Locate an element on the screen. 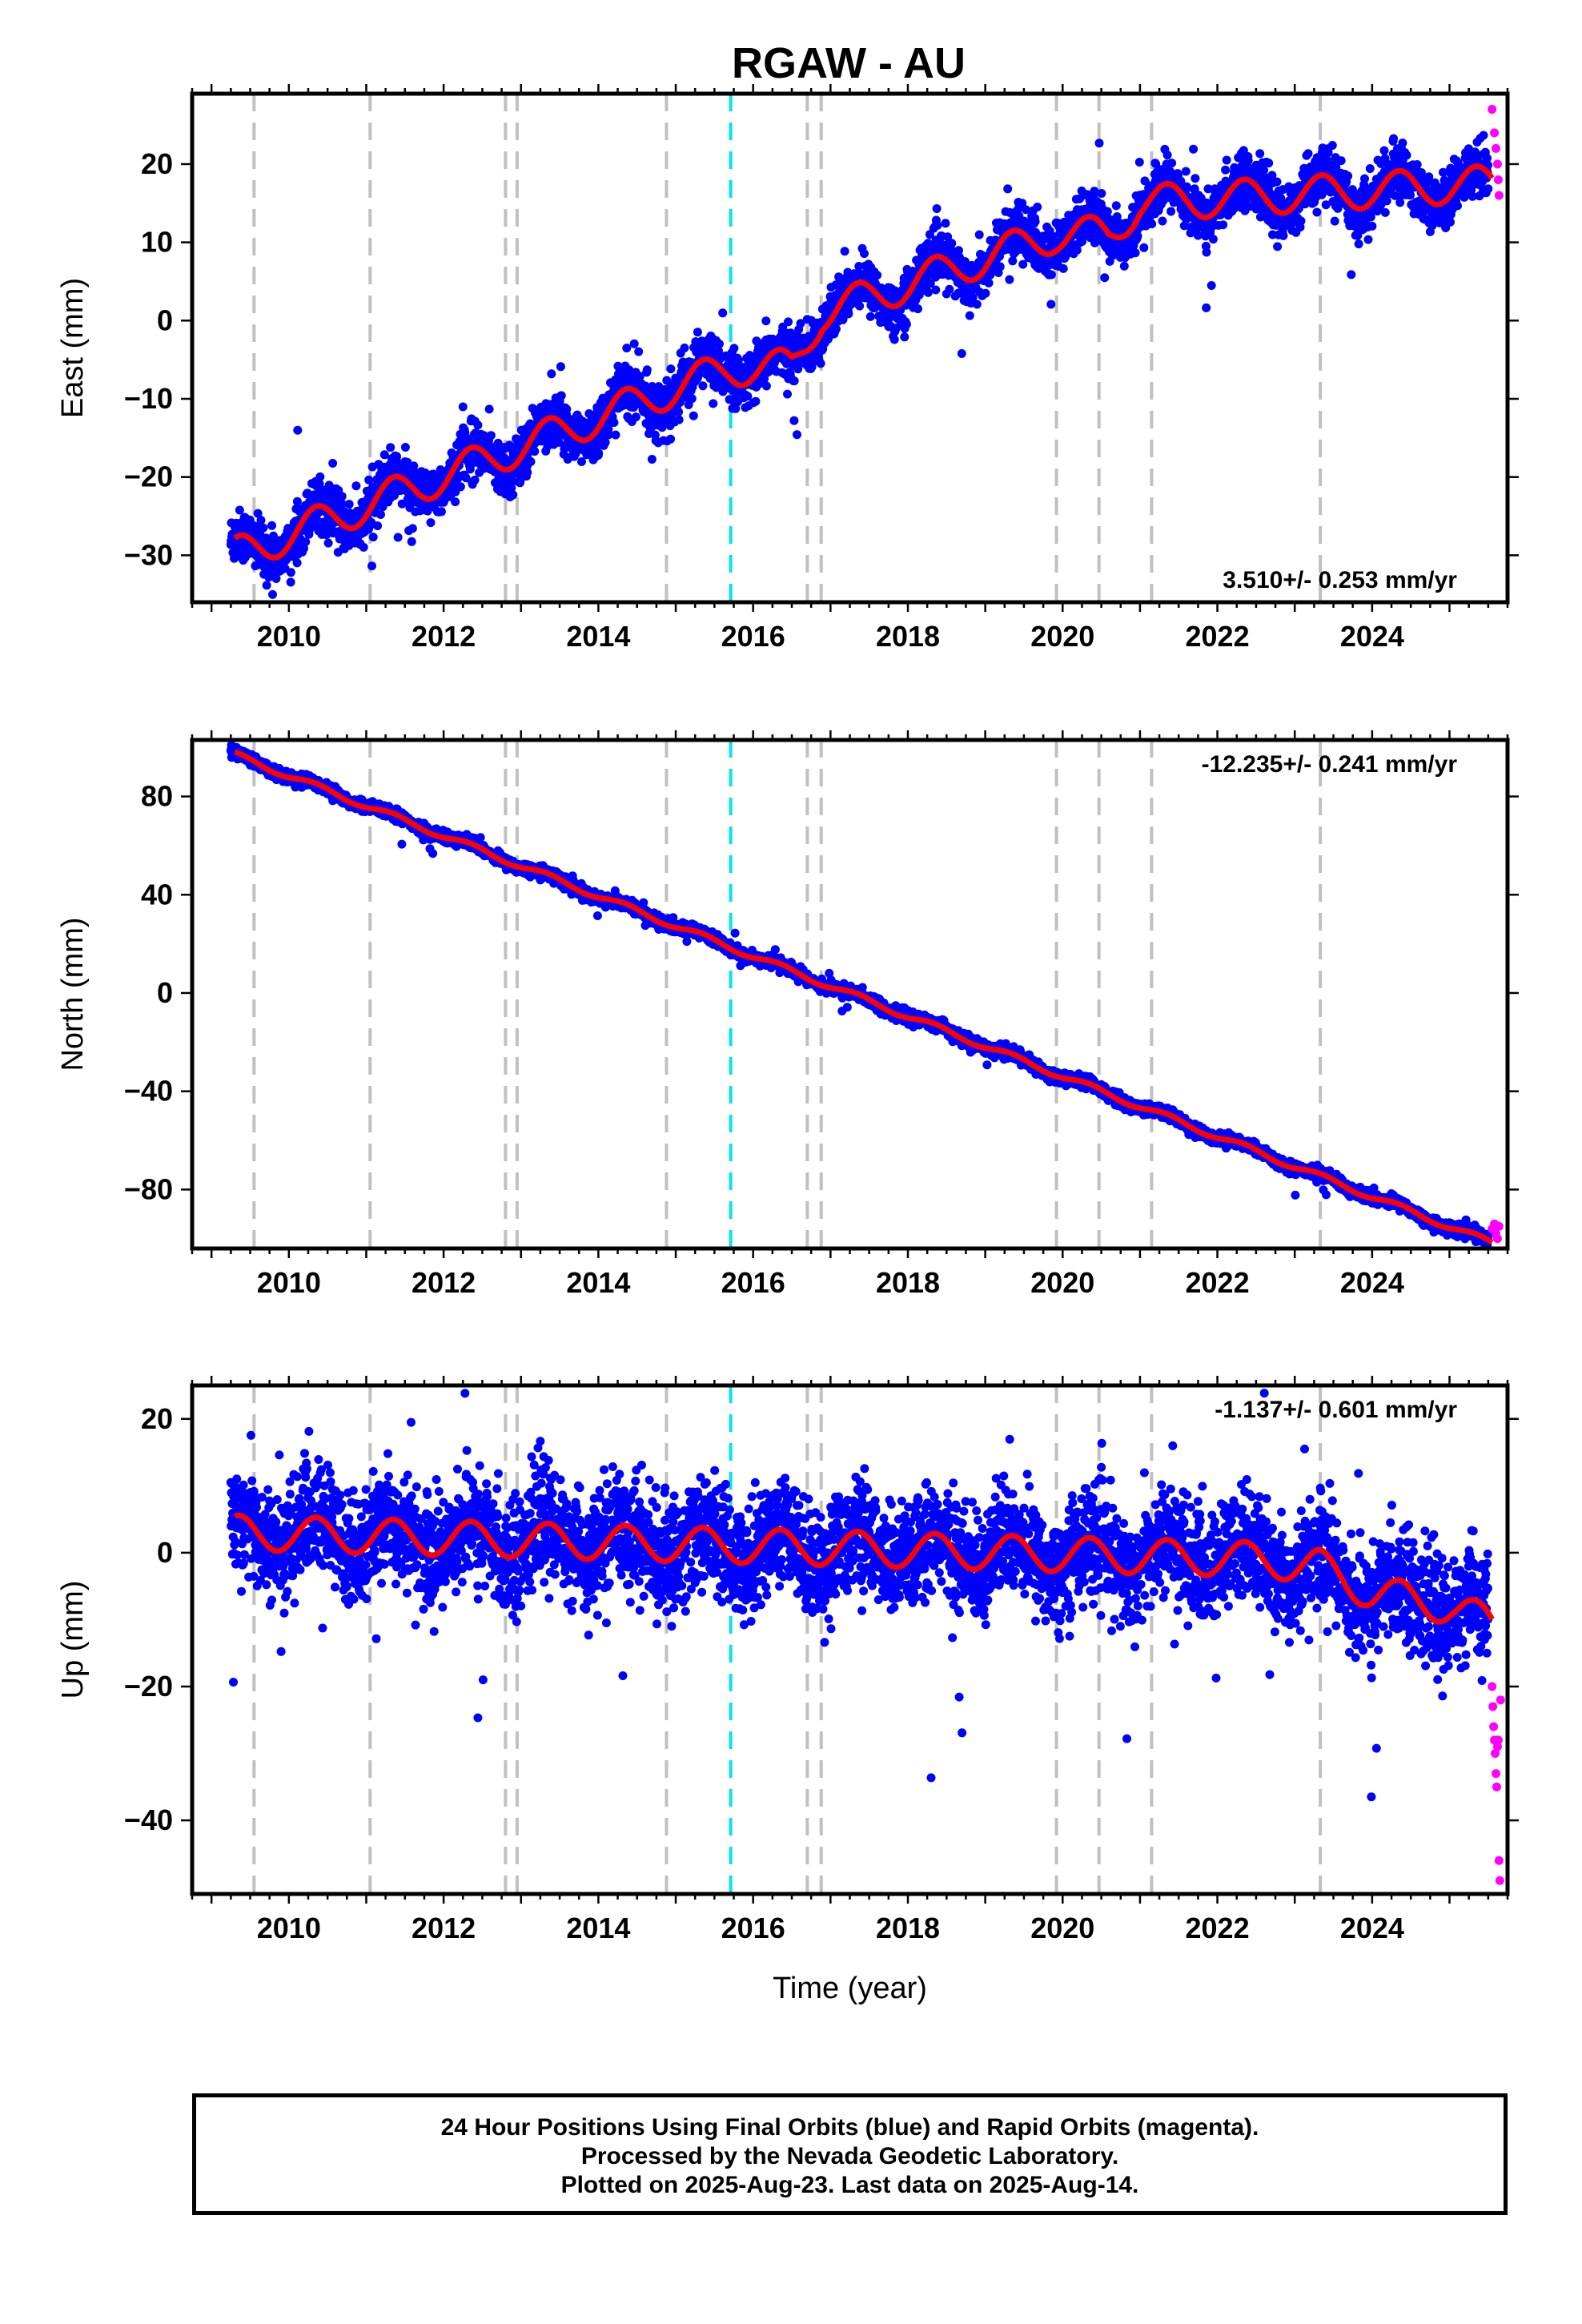 This screenshot has height=2324, width=1582. rapid-orbit-point is located at coordinates (1499, 195).